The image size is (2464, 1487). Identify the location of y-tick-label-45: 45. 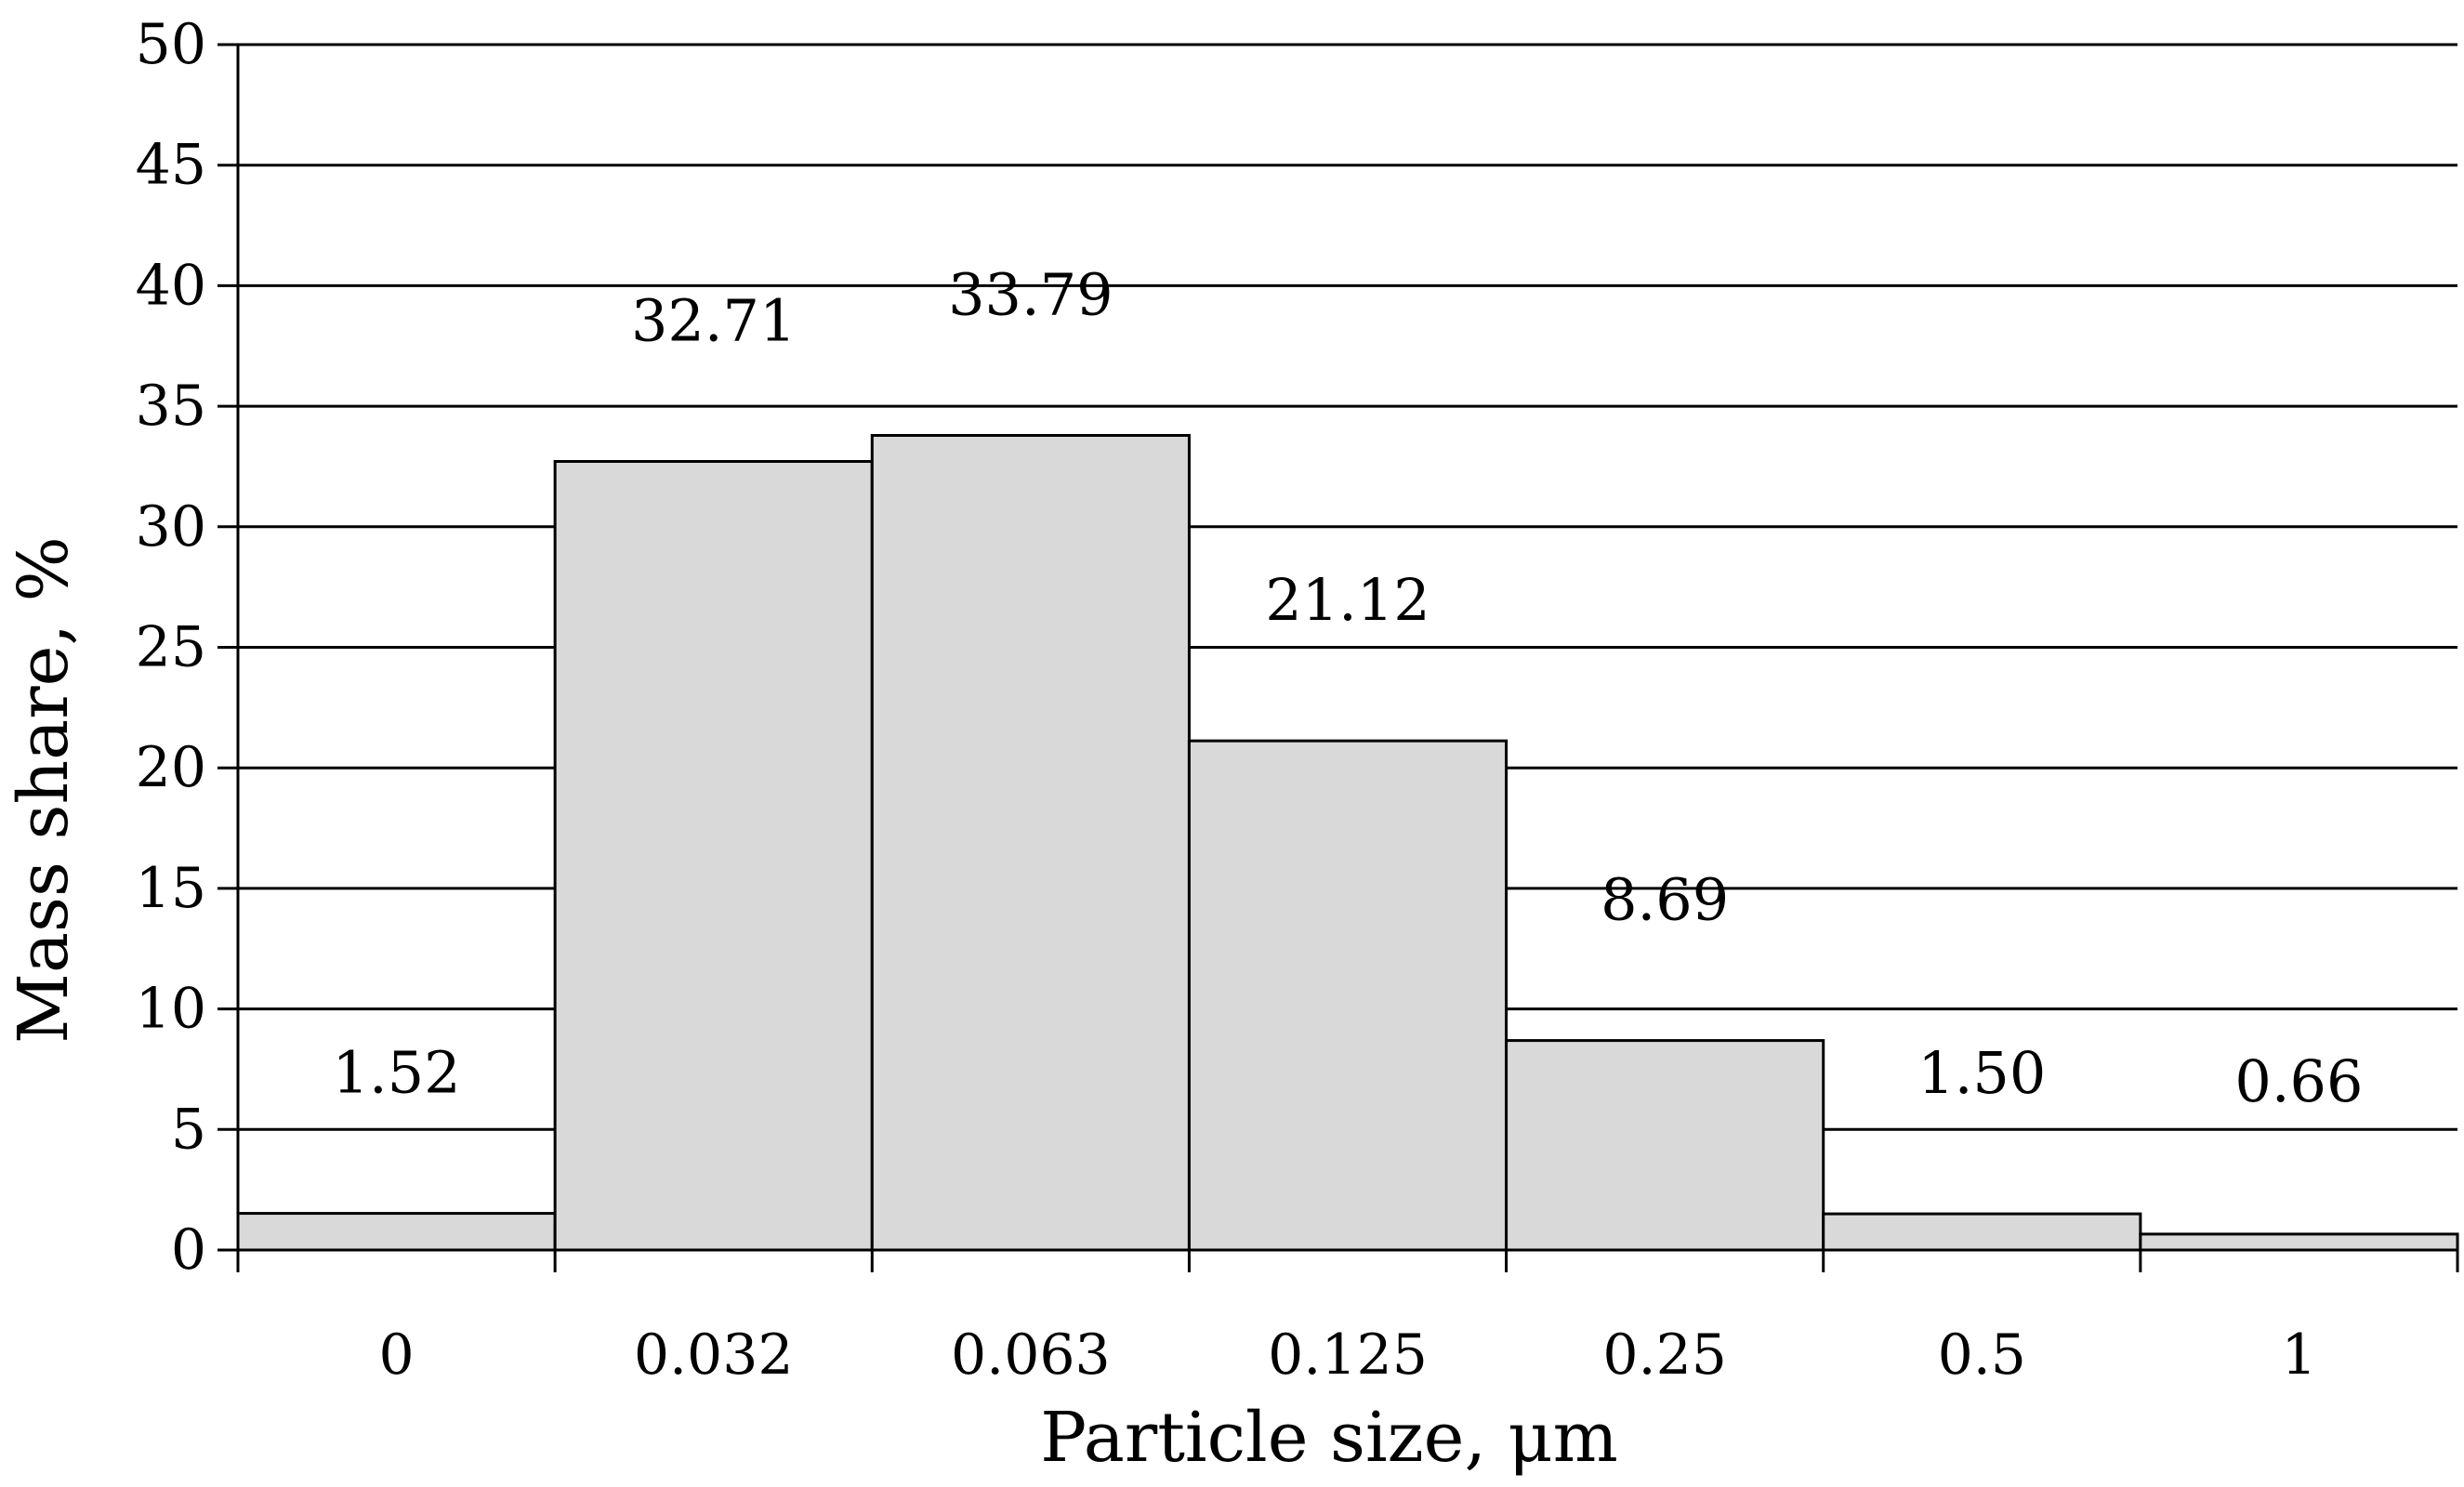
(171, 165).